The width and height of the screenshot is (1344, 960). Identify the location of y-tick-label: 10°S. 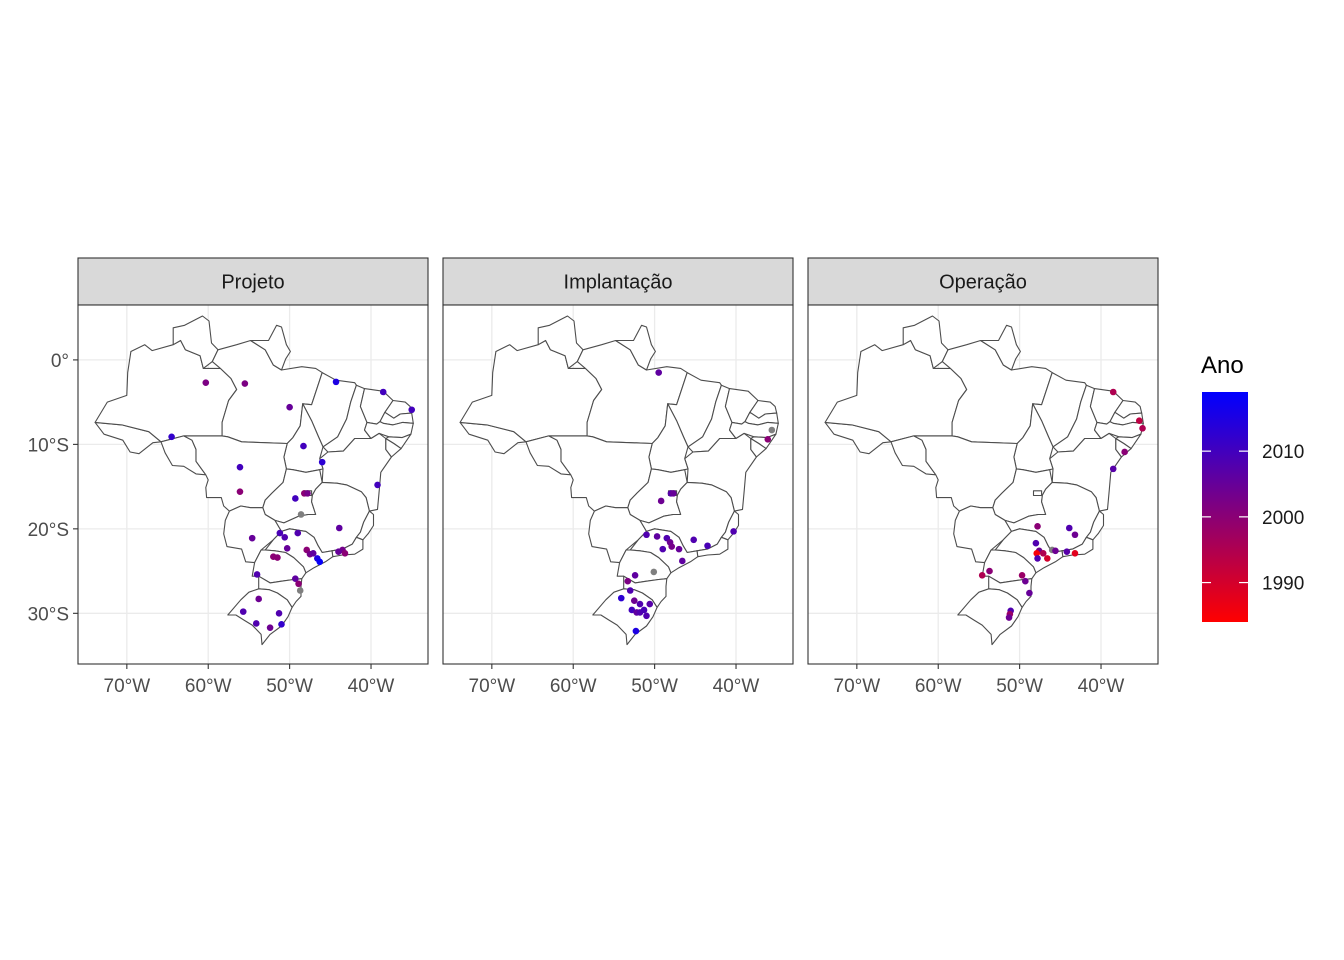
(48, 445).